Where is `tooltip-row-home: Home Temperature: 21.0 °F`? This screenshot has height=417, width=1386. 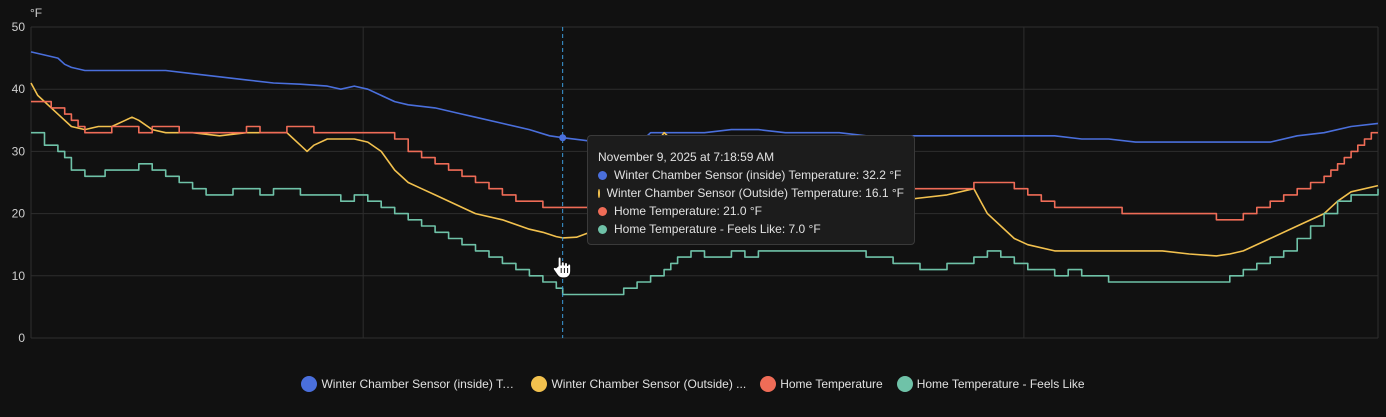 tooltip-row-home: Home Temperature: 21.0 °F is located at coordinates (751, 211).